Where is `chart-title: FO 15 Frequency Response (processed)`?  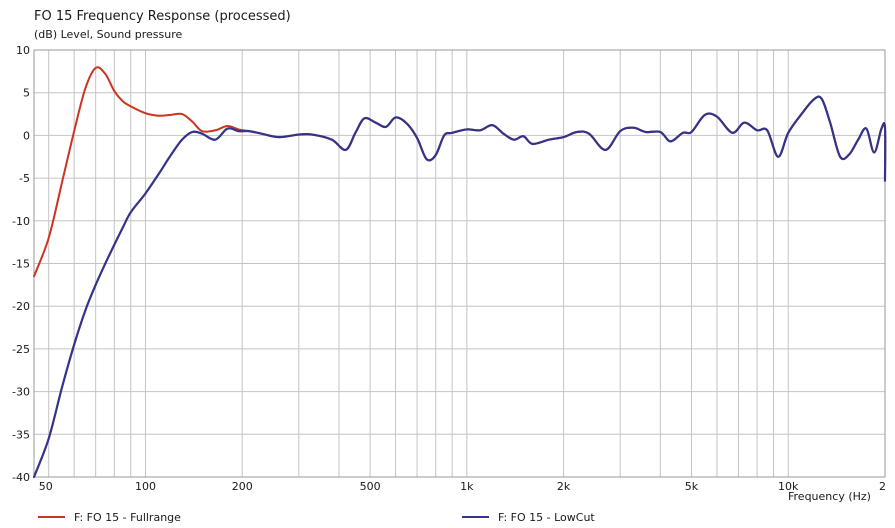
chart-title: FO 15 Frequency Response (processed) is located at coordinates (162, 16).